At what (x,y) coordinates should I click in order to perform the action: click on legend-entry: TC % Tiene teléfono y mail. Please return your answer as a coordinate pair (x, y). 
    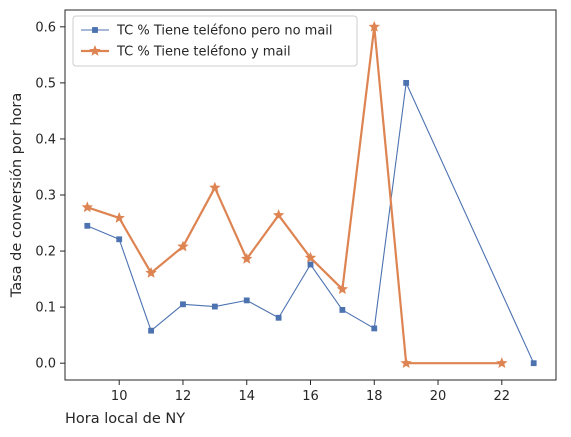
    Looking at the image, I should click on (186, 52).